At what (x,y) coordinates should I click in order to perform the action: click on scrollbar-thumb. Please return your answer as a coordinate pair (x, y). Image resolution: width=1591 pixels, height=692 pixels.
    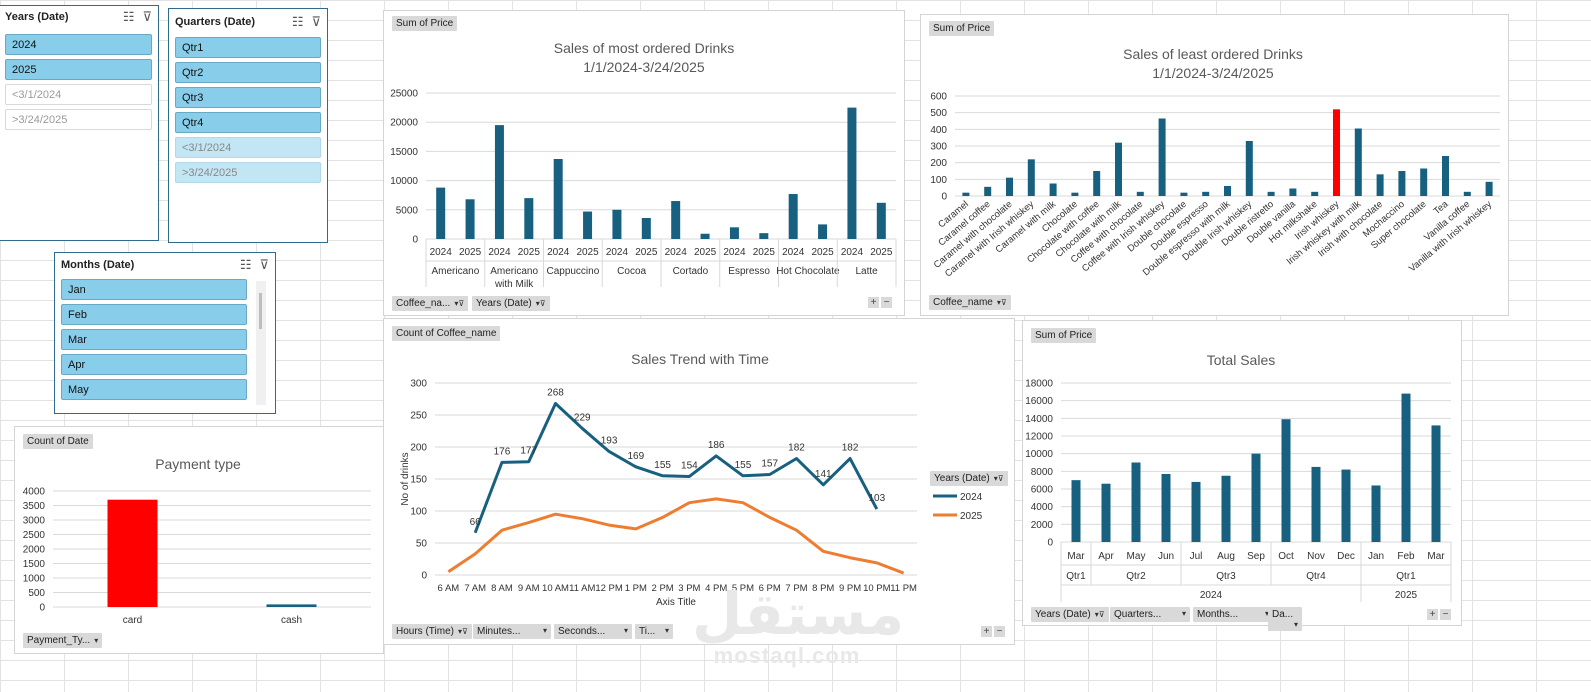
    Looking at the image, I should click on (260, 311).